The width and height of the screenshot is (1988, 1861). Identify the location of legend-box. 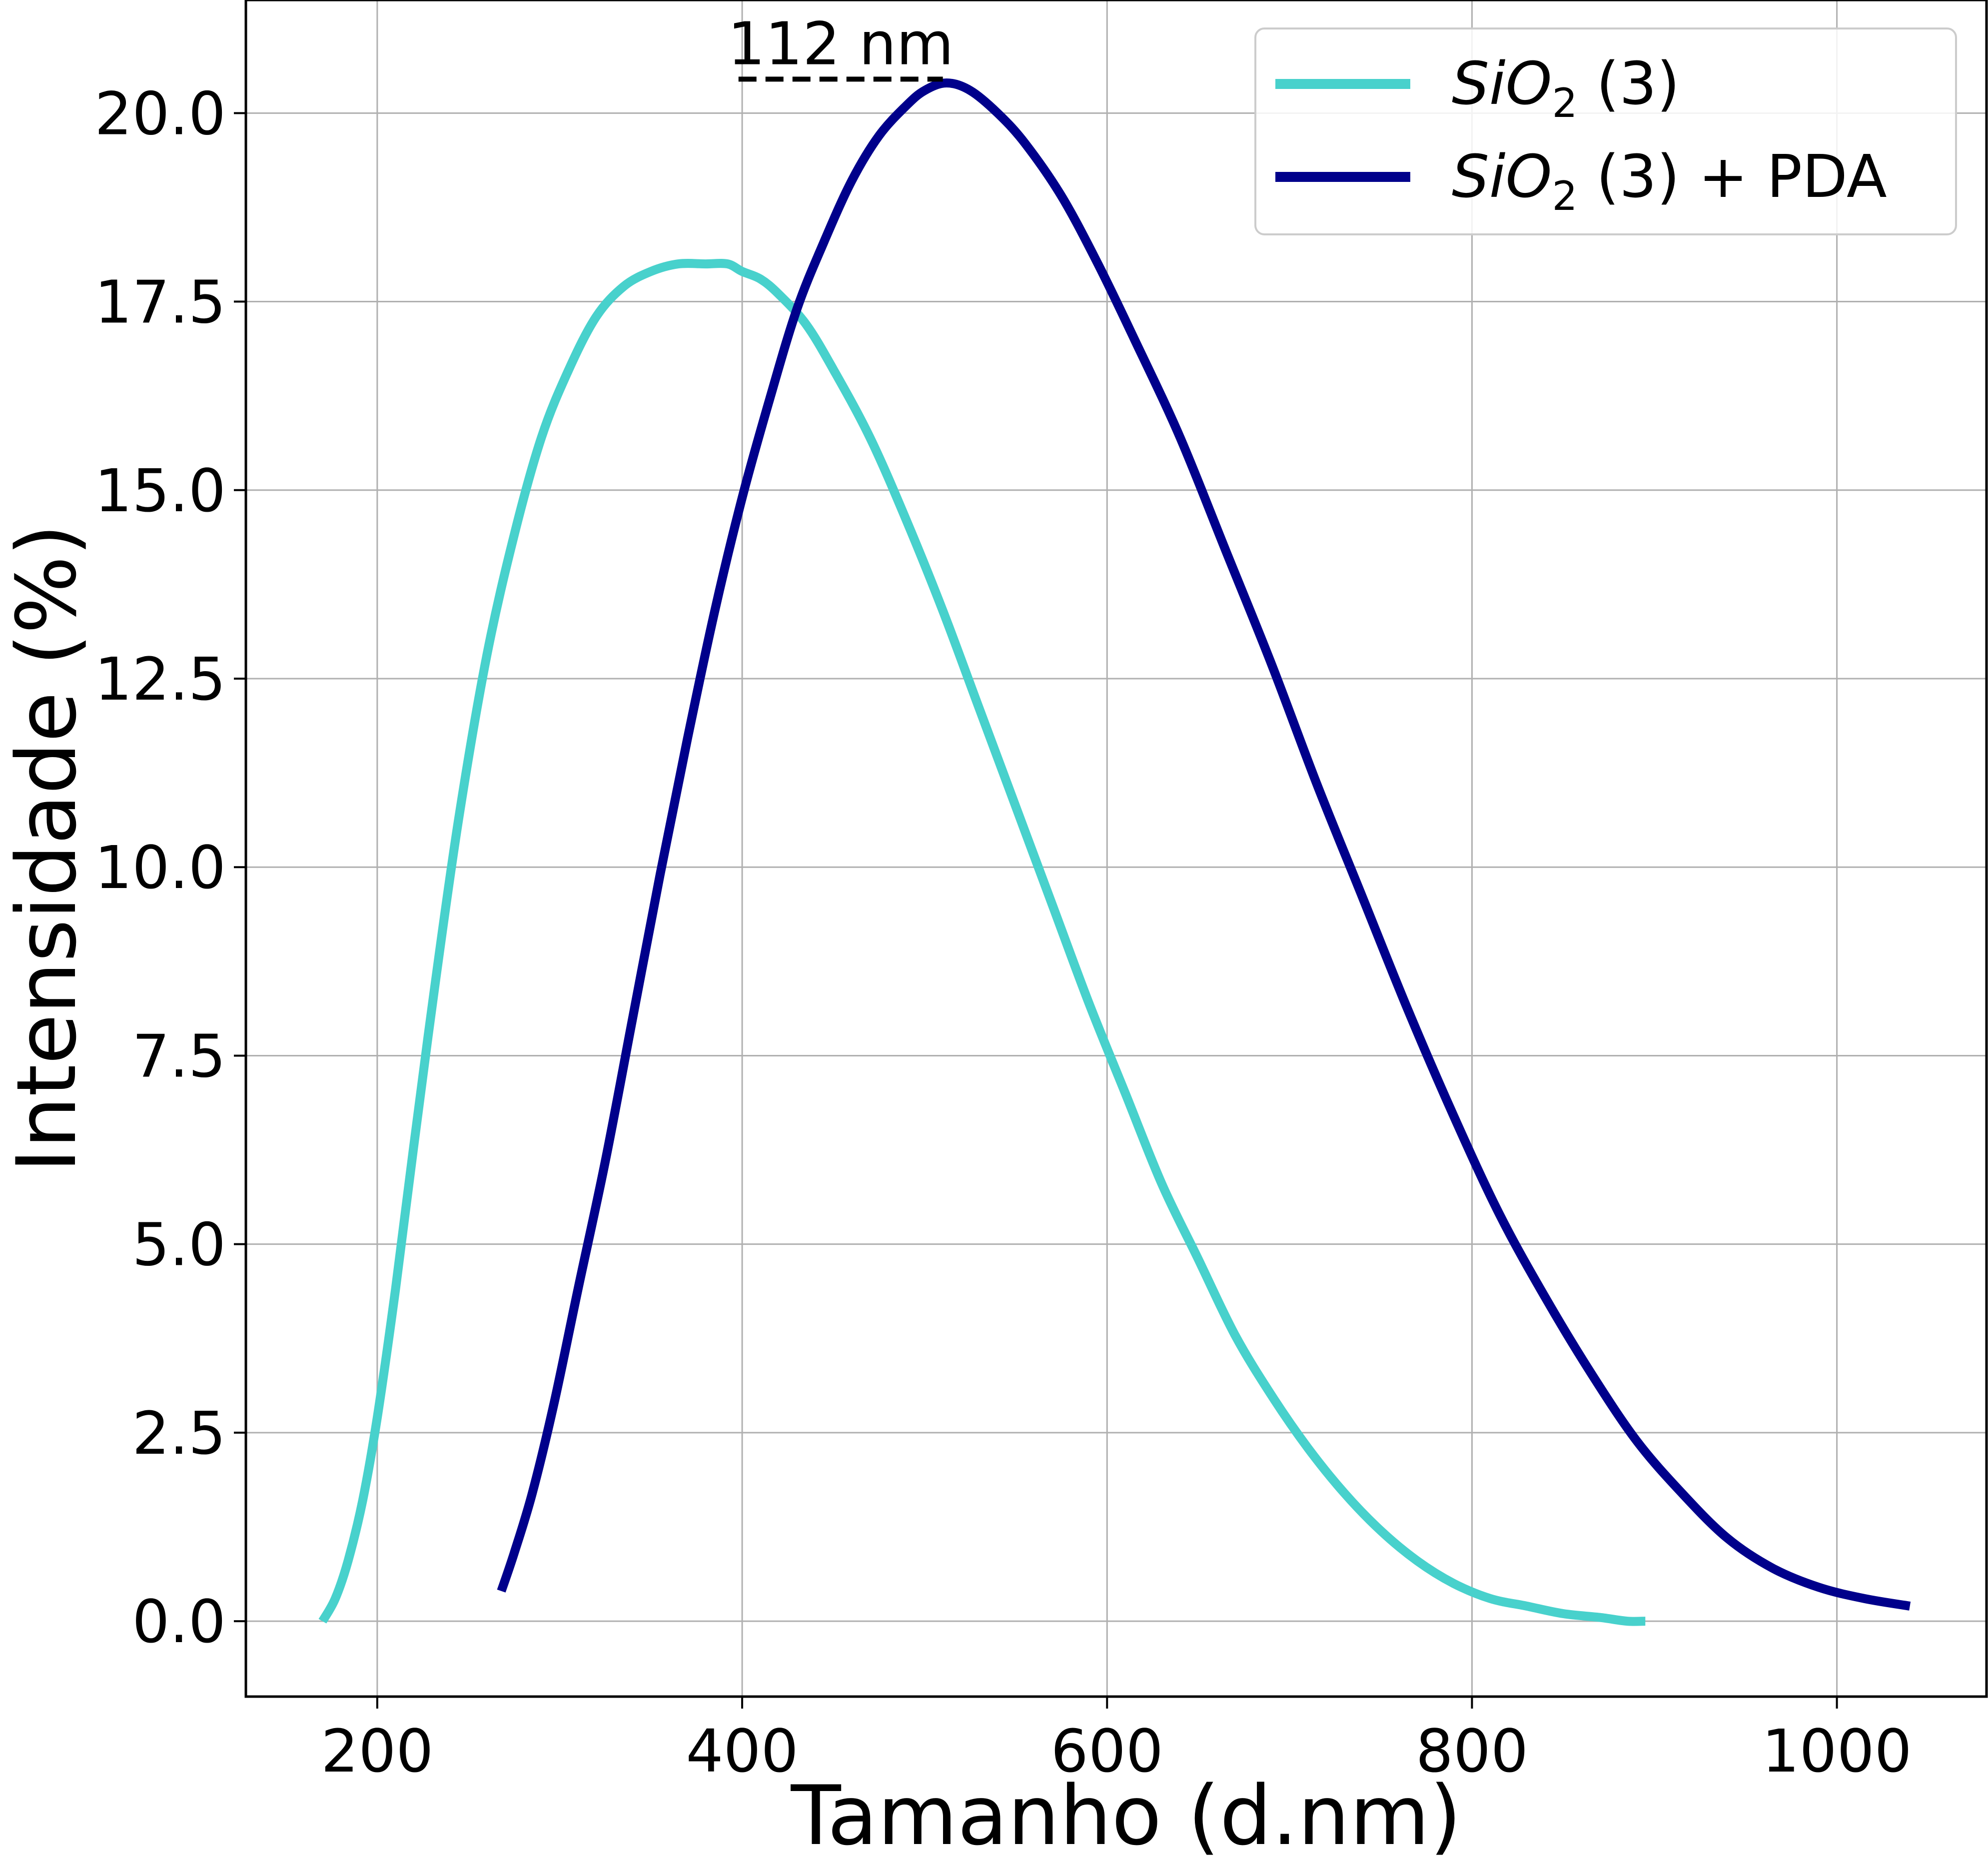
(1605, 131).